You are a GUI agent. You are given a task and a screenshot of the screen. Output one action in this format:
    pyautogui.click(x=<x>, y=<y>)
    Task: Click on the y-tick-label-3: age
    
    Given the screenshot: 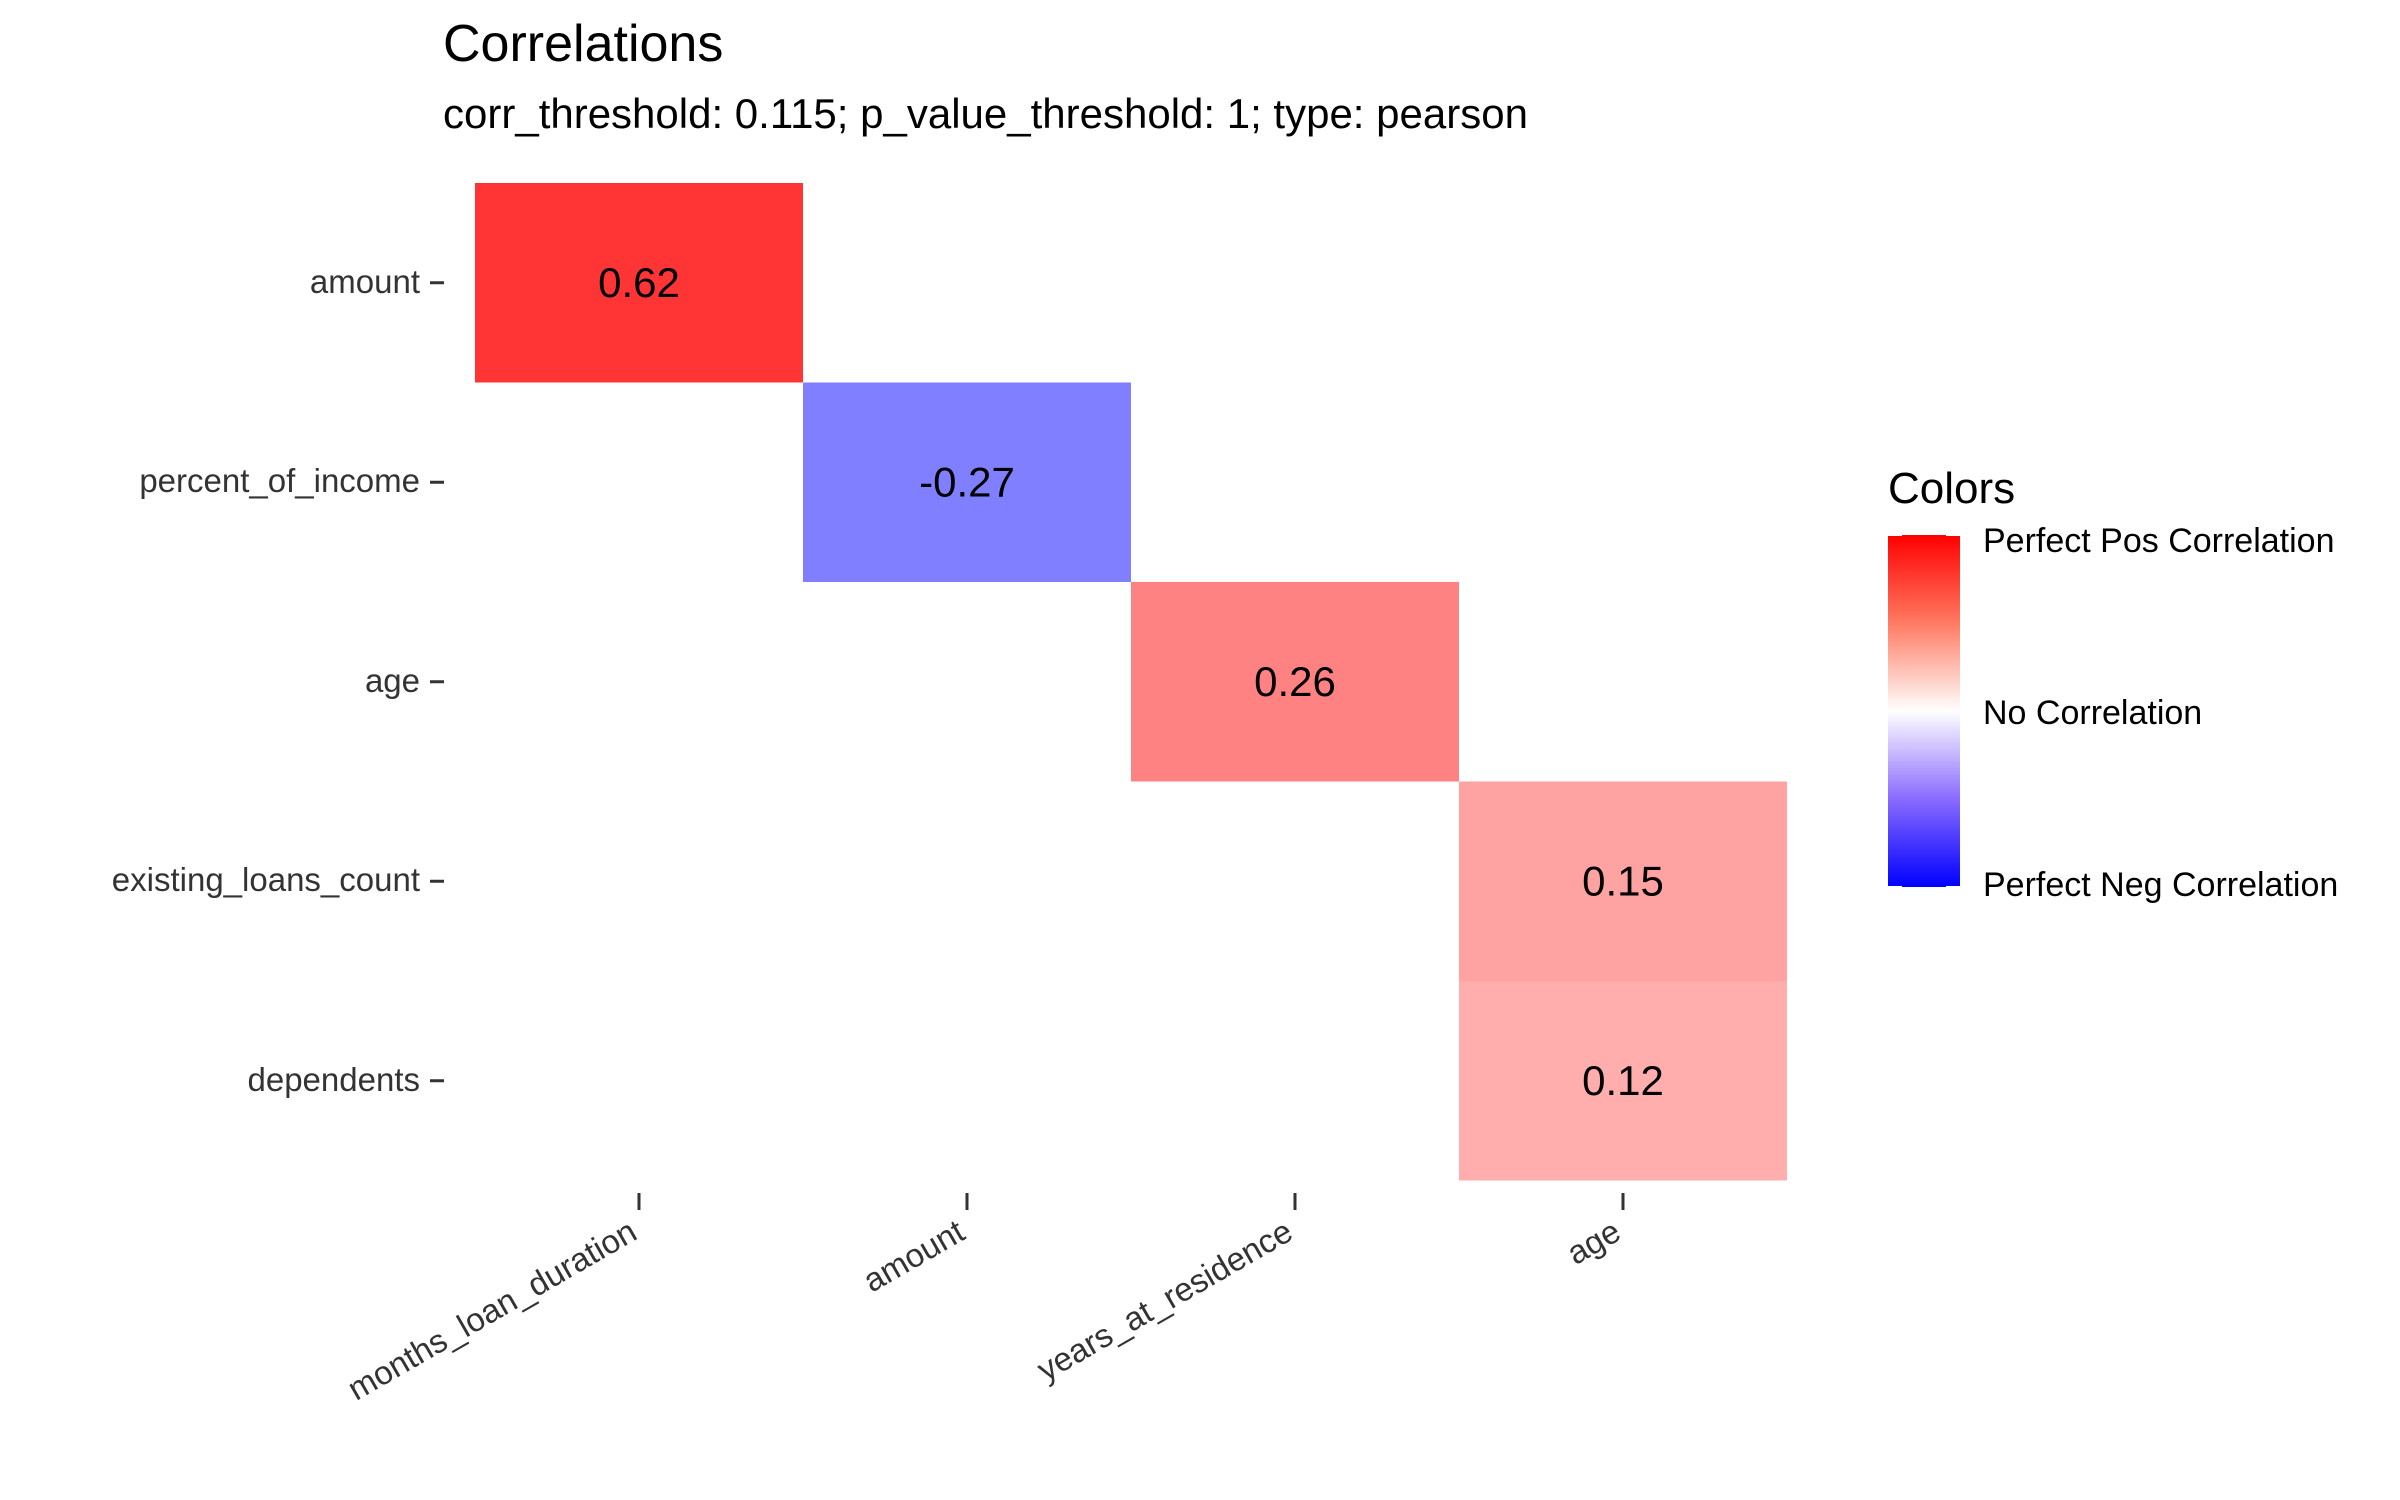 What is the action you would take?
    pyautogui.click(x=392, y=680)
    